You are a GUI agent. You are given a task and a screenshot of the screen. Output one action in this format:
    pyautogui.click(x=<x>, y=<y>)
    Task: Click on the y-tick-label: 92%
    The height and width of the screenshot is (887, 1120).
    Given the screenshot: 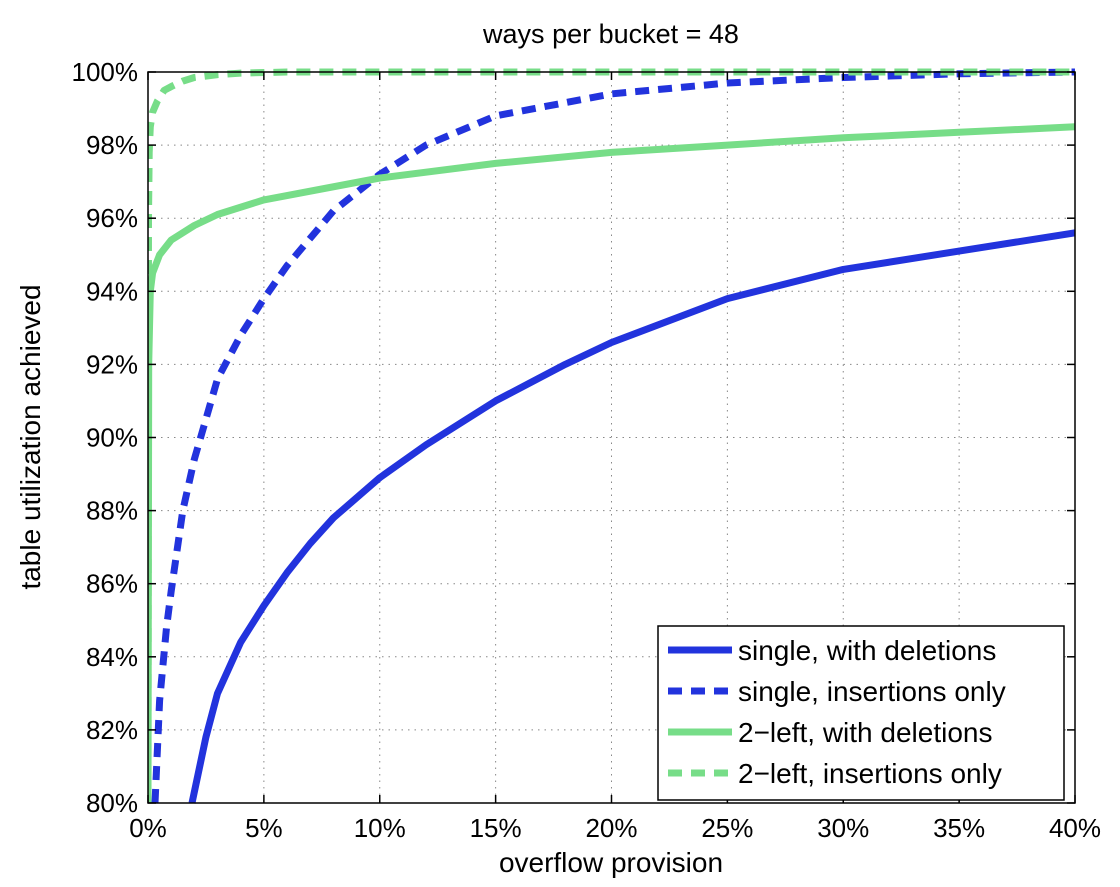 What is the action you would take?
    pyautogui.click(x=112, y=364)
    